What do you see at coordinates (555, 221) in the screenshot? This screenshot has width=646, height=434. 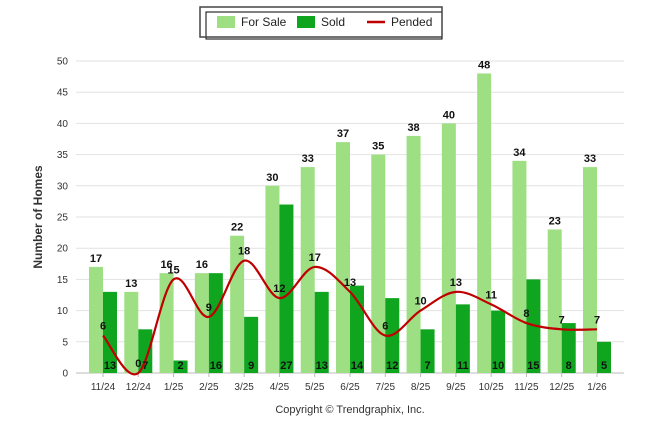 I see `for-sale-value-label: 23` at bounding box center [555, 221].